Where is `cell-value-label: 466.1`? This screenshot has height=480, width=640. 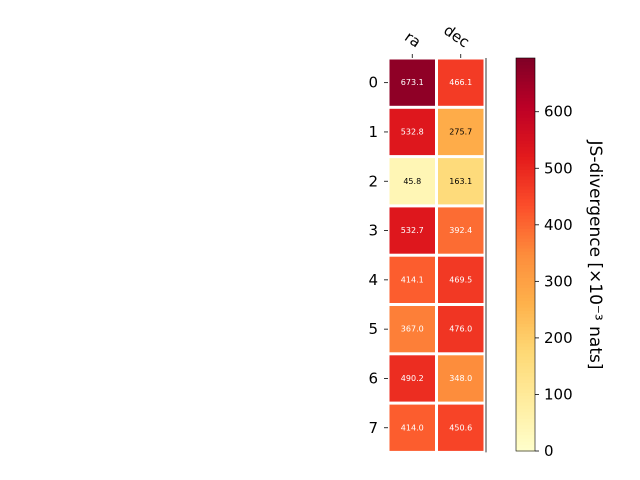
cell-value-label: 466.1 is located at coordinates (460, 82).